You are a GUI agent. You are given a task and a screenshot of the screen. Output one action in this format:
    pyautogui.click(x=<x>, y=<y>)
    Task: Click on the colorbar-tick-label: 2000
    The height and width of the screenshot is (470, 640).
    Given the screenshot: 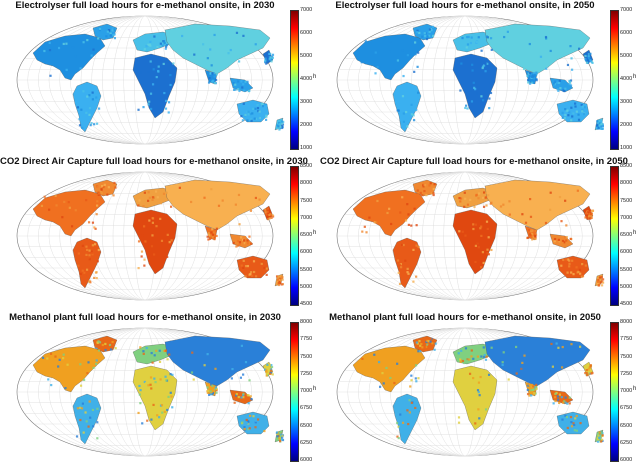 What is the action you would take?
    pyautogui.click(x=306, y=125)
    